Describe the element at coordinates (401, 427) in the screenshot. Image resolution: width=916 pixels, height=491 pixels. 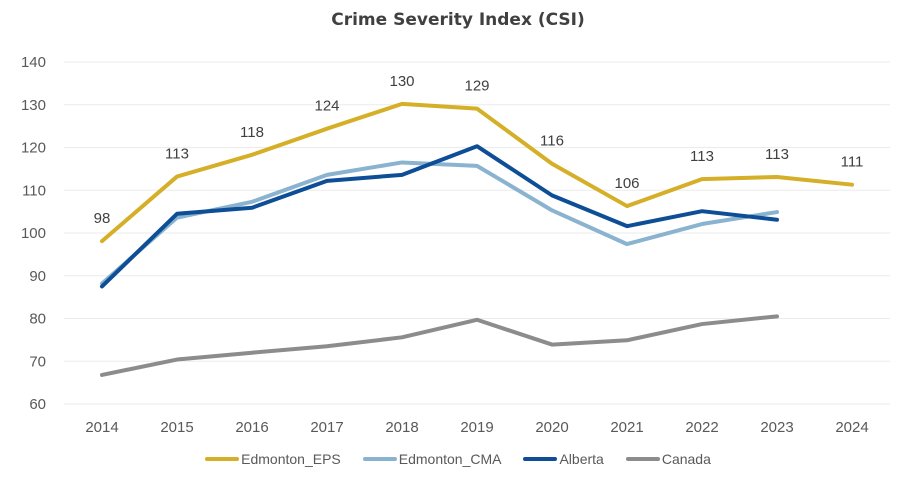
I see `x-tick-label: 2018` at that location.